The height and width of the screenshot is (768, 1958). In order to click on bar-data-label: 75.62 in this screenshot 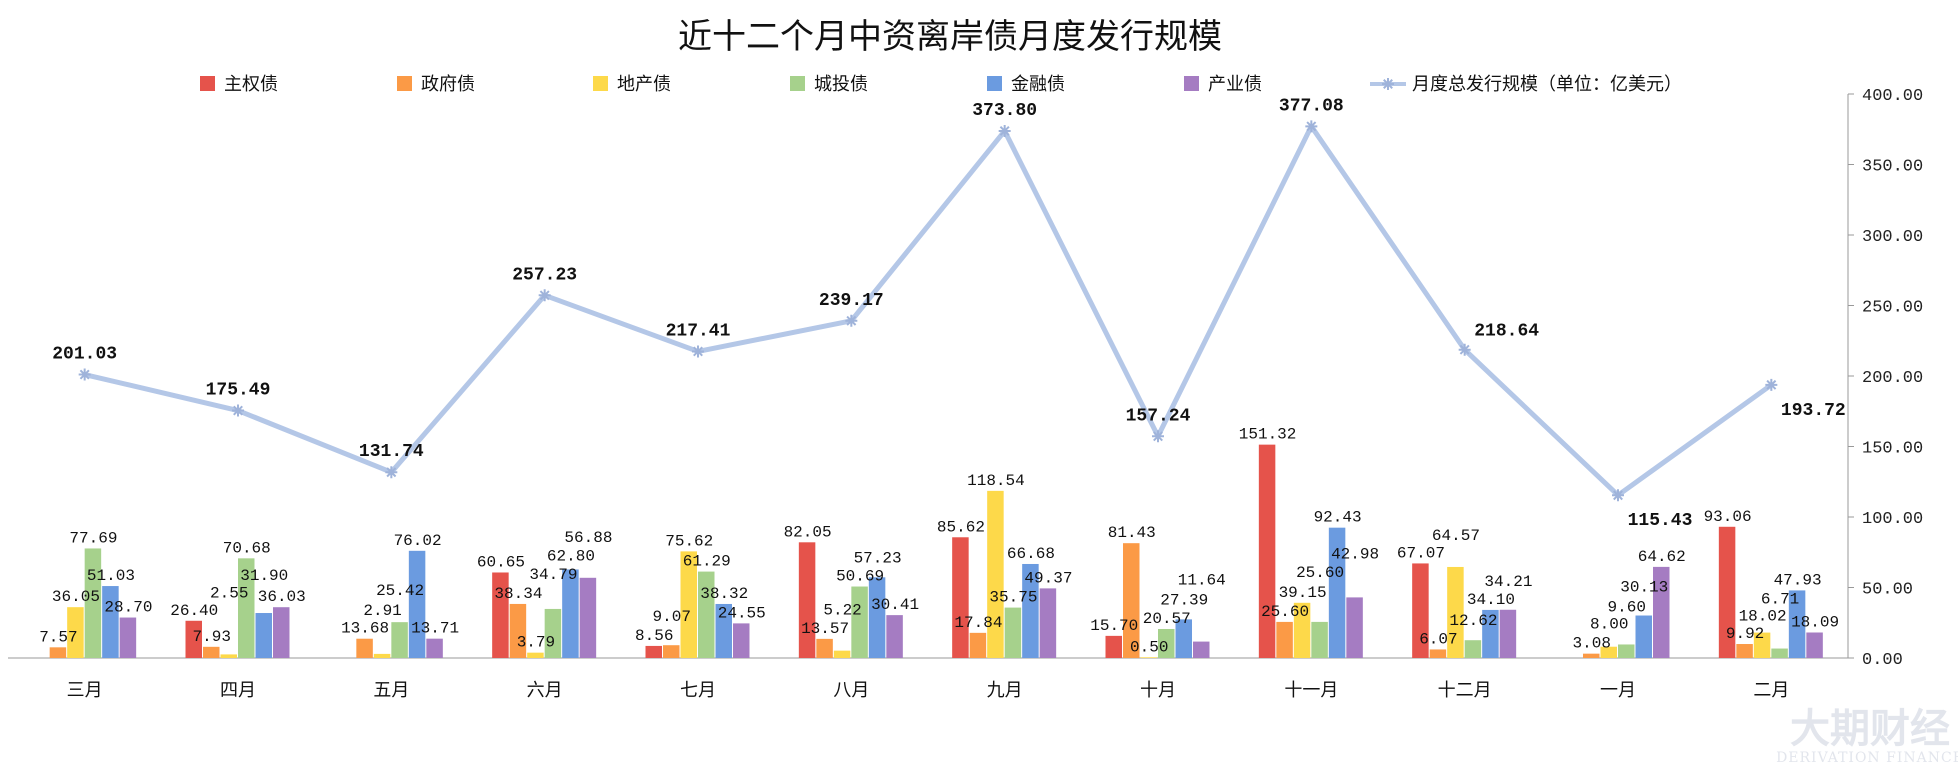, I will do `click(689, 541)`.